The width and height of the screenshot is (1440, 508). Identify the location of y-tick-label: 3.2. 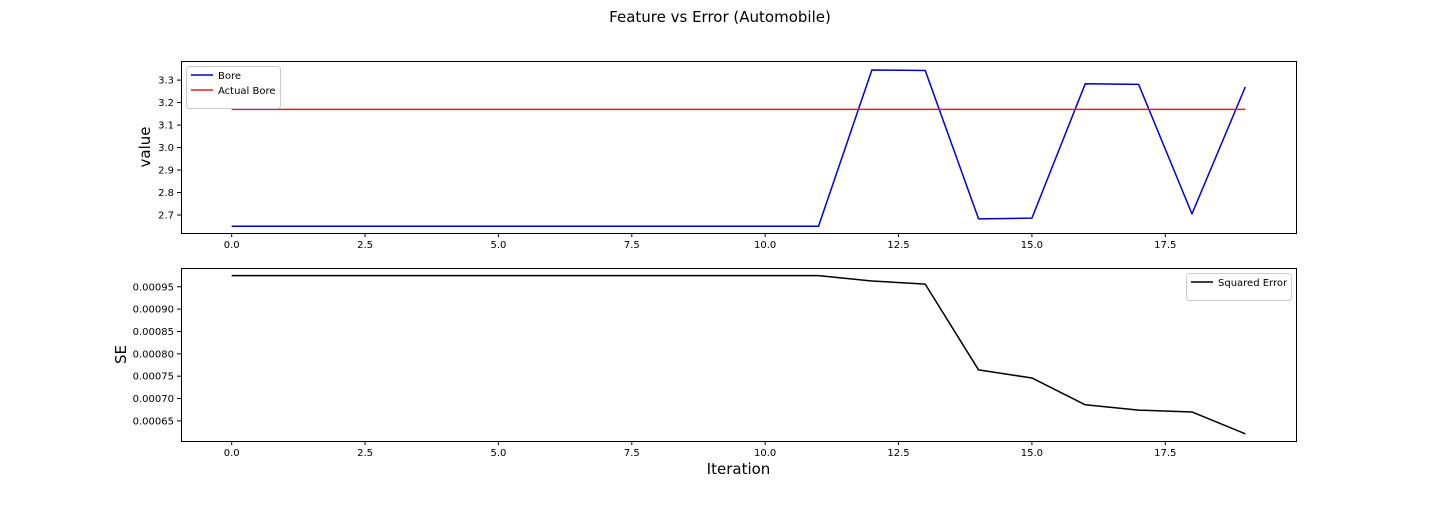
(166, 103).